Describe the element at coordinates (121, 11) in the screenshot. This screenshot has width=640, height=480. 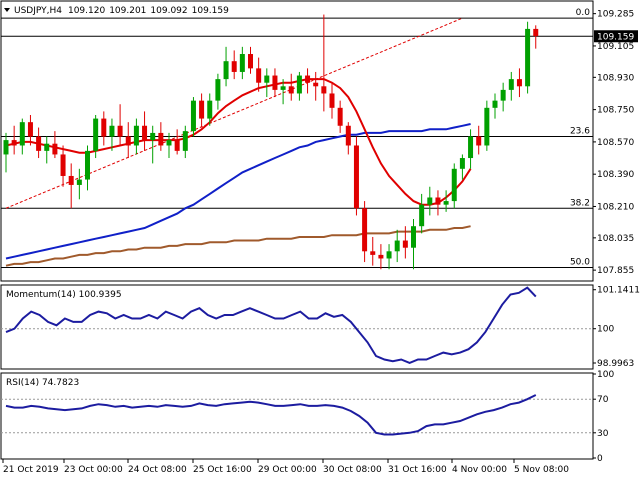
I see `symbol-header: USDJPY,H4 109.120 109.201 109.092 109.159` at that location.